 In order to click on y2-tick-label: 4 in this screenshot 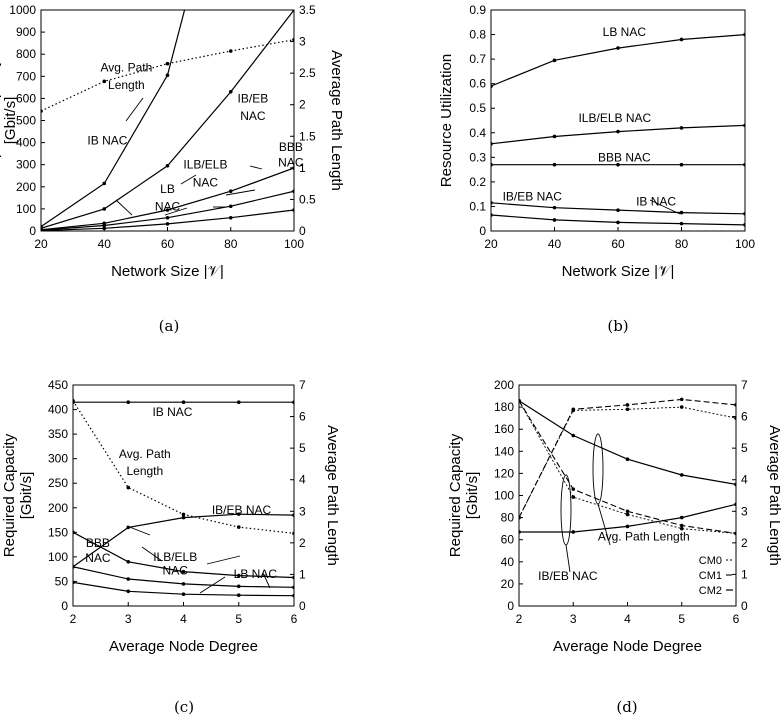, I will do `click(744, 480)`.